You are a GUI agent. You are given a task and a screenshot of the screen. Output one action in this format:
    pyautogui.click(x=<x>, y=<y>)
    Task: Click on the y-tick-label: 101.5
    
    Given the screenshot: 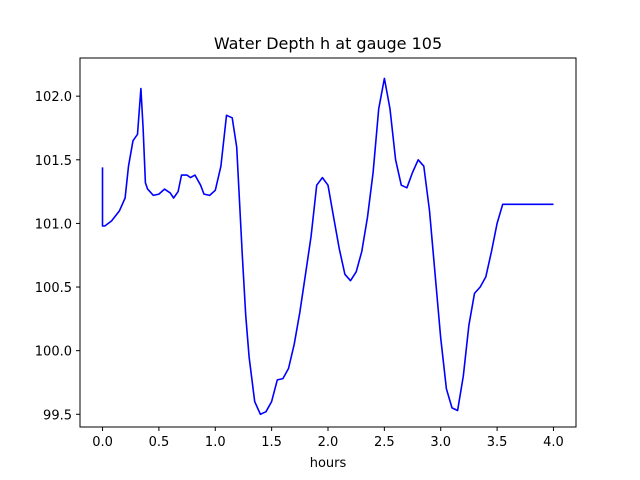 What is the action you would take?
    pyautogui.click(x=53, y=161)
    